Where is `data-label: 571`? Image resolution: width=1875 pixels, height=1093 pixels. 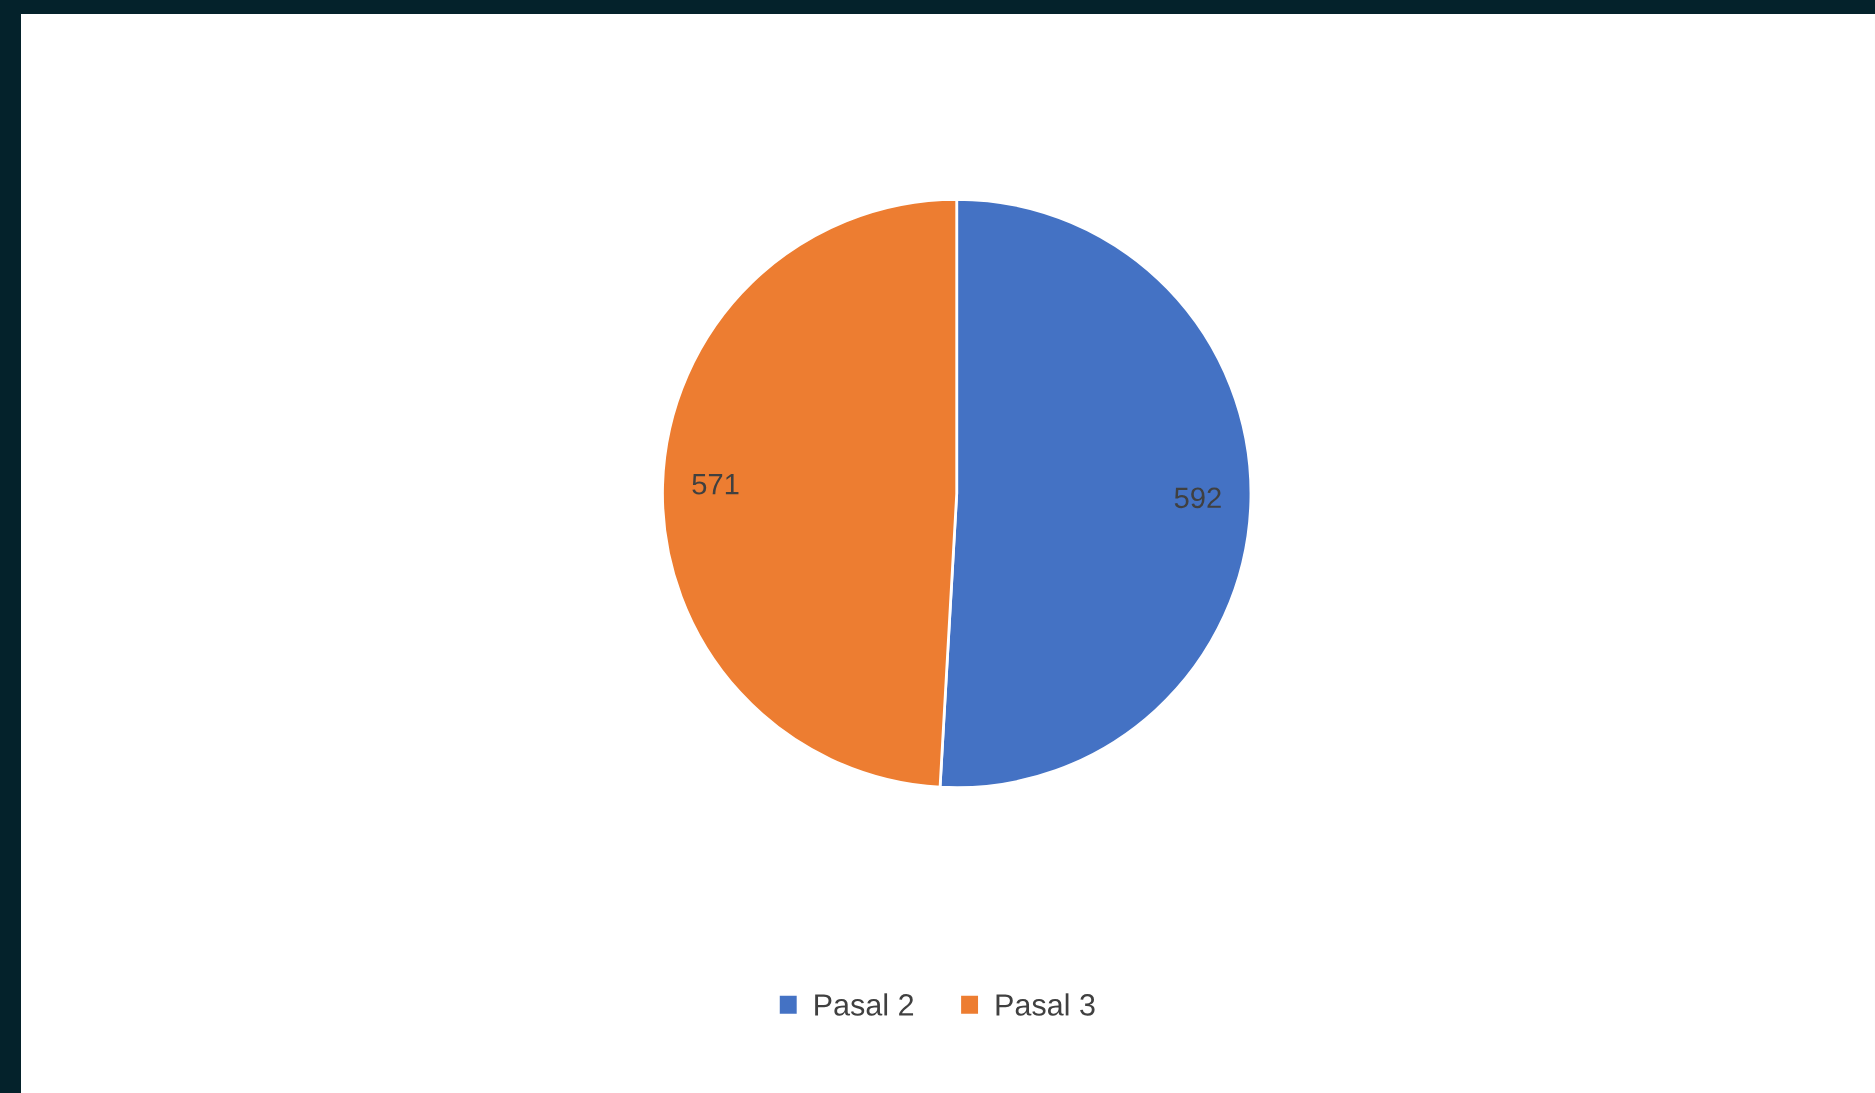
data-label: 571 is located at coordinates (715, 484).